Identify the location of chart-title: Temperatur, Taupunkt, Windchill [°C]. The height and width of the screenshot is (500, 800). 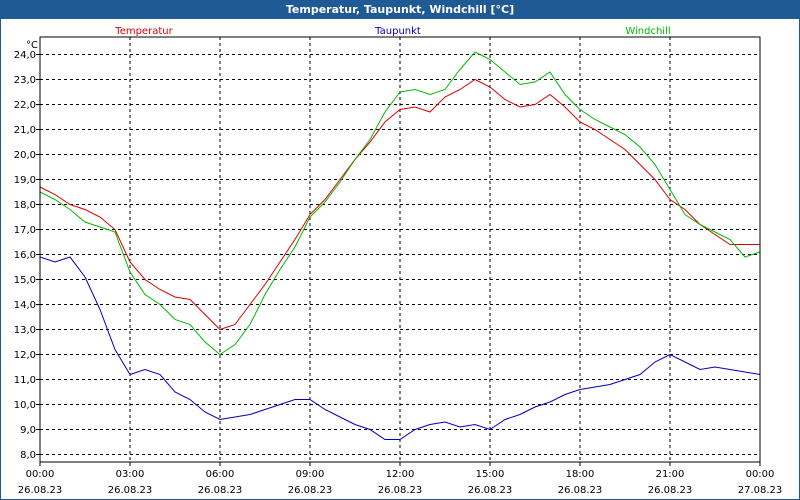
(400, 10).